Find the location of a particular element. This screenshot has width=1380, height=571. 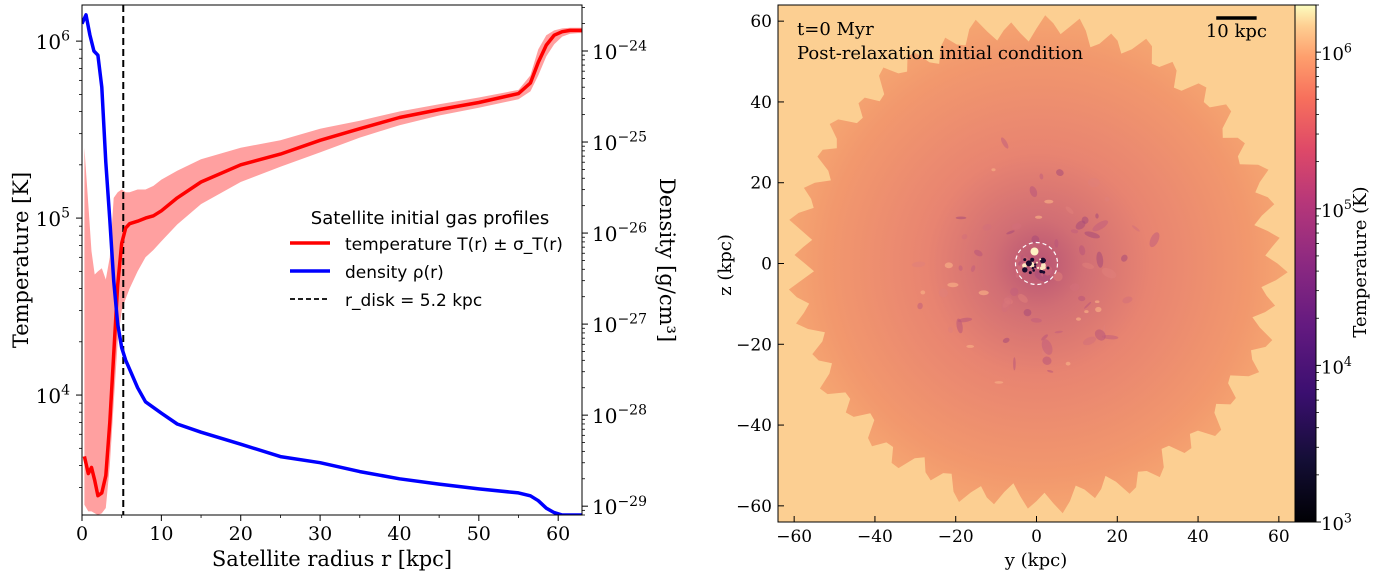

left-x-tick-label: 40 is located at coordinates (399, 534).